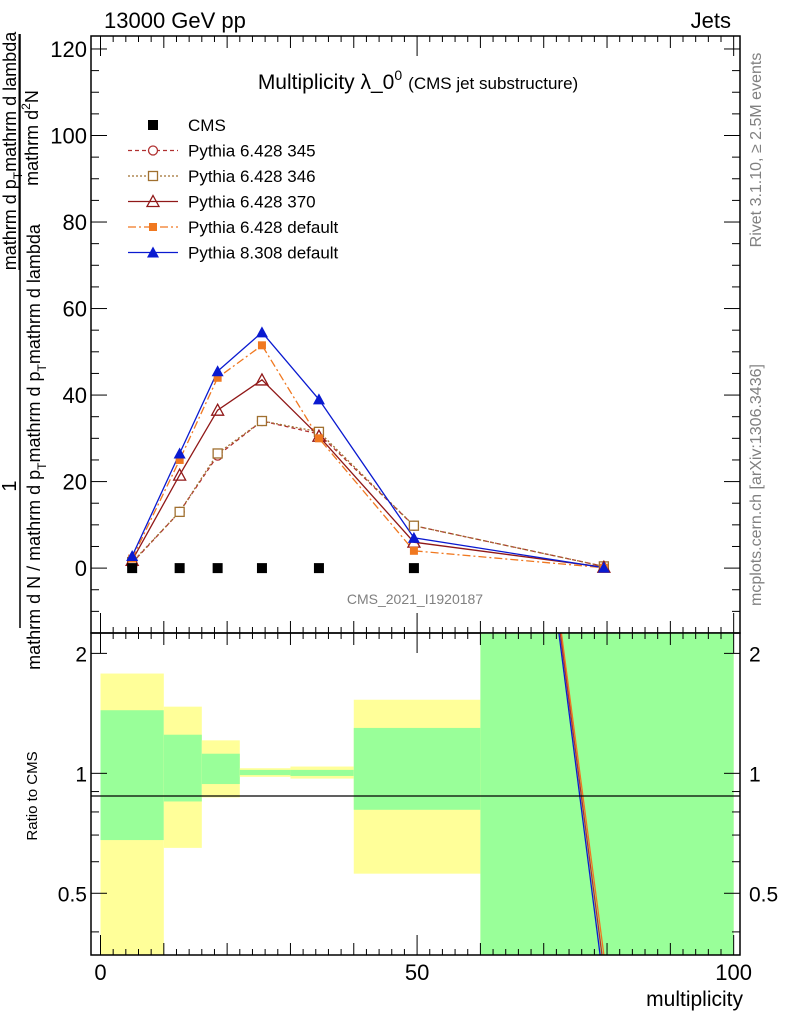 The height and width of the screenshot is (1024, 786). I want to click on analysis-watermark: CMS_2021_I1920187, so click(415, 599).